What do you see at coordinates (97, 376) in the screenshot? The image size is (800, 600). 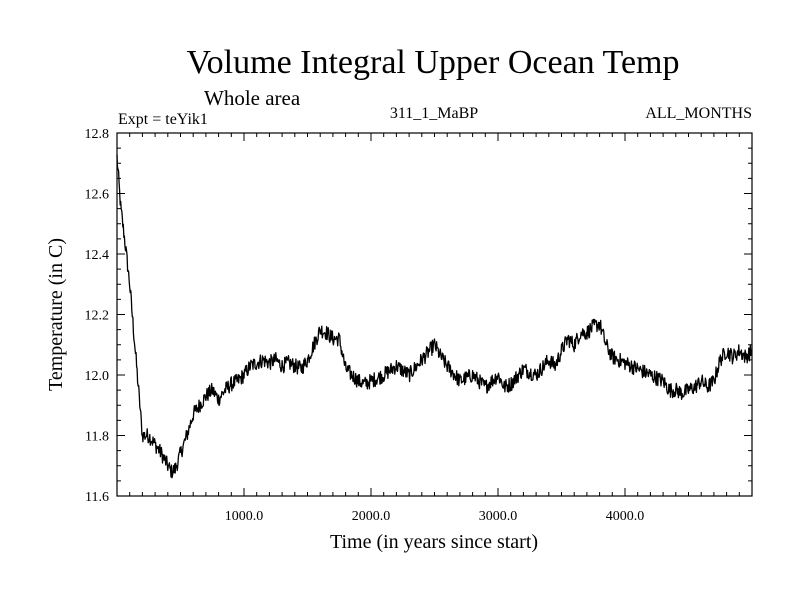 I see `y-tick-label: 12.0` at bounding box center [97, 376].